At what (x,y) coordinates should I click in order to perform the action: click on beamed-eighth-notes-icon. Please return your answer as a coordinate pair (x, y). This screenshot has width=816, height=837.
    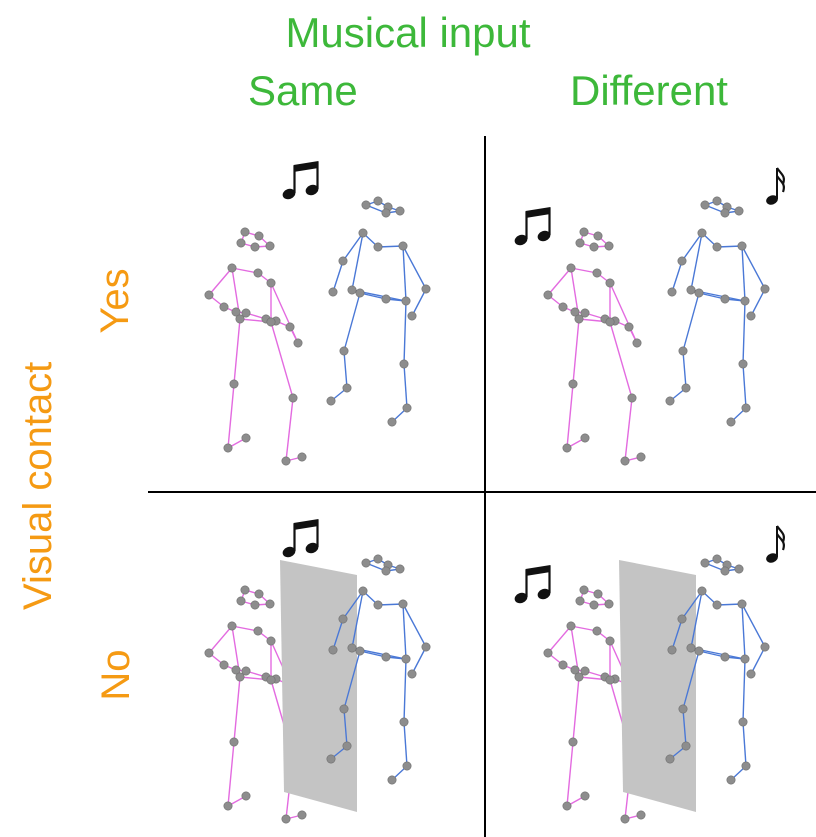
    Looking at the image, I should click on (532, 584).